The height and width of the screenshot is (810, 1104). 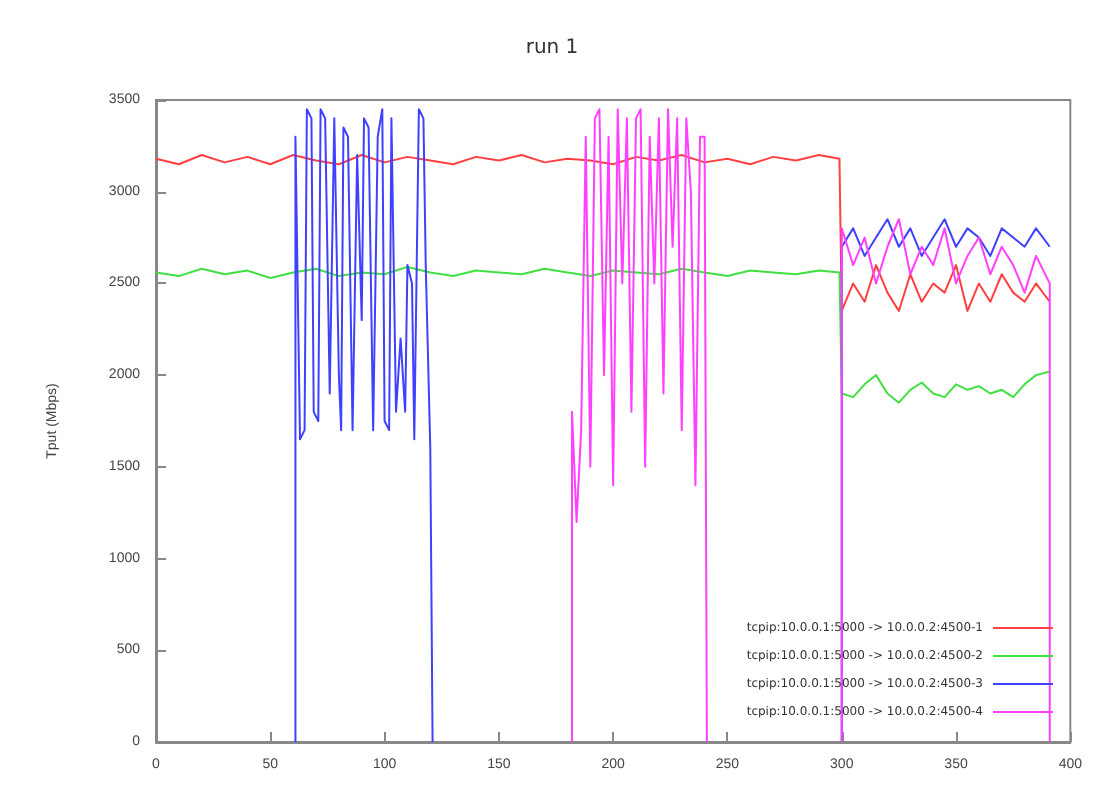 I want to click on chart-title: run 1, so click(x=552, y=48).